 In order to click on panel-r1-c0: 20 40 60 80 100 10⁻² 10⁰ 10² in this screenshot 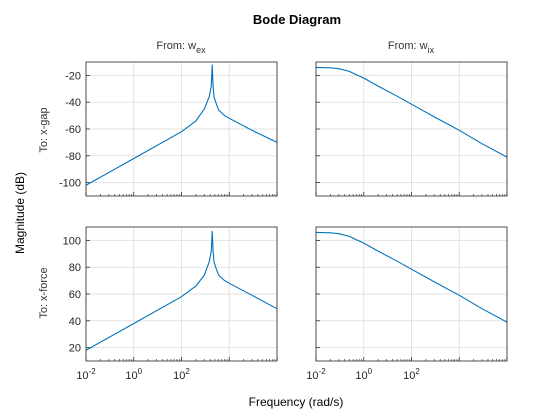, I will do `click(170, 304)`.